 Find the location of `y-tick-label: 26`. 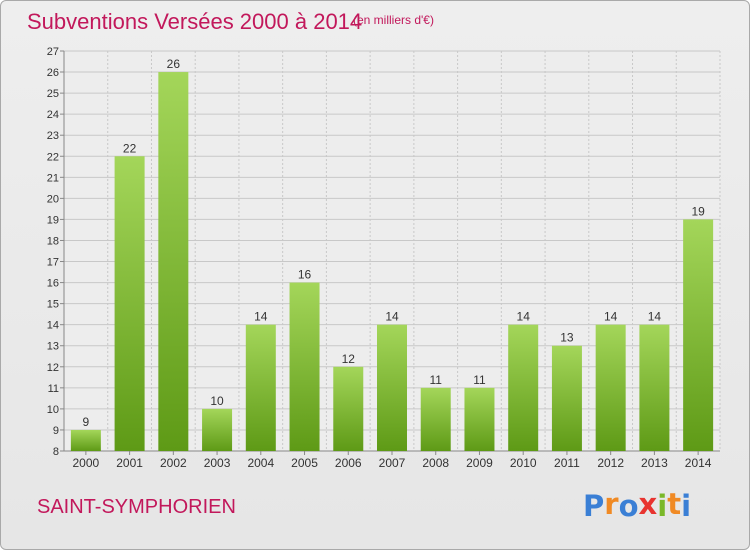

y-tick-label: 26 is located at coordinates (53, 73).